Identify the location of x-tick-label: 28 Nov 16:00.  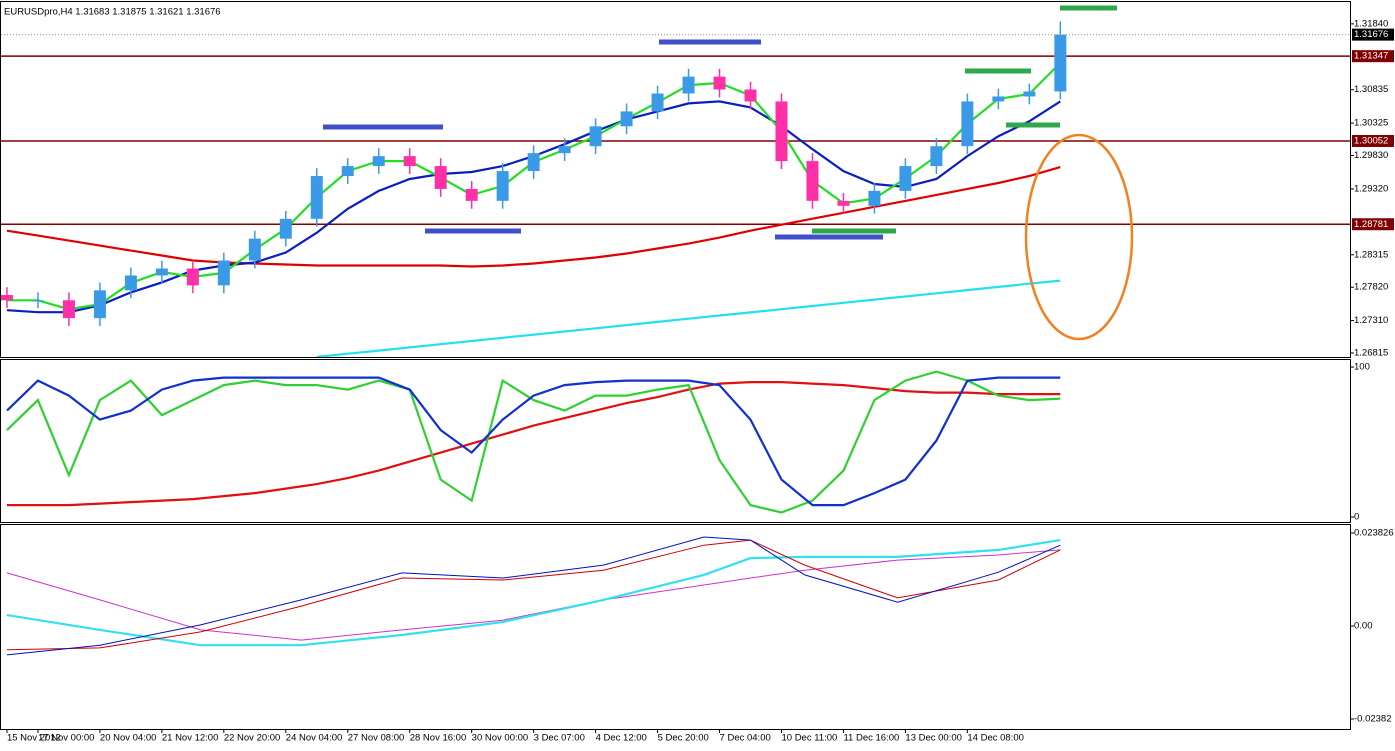
(438, 738).